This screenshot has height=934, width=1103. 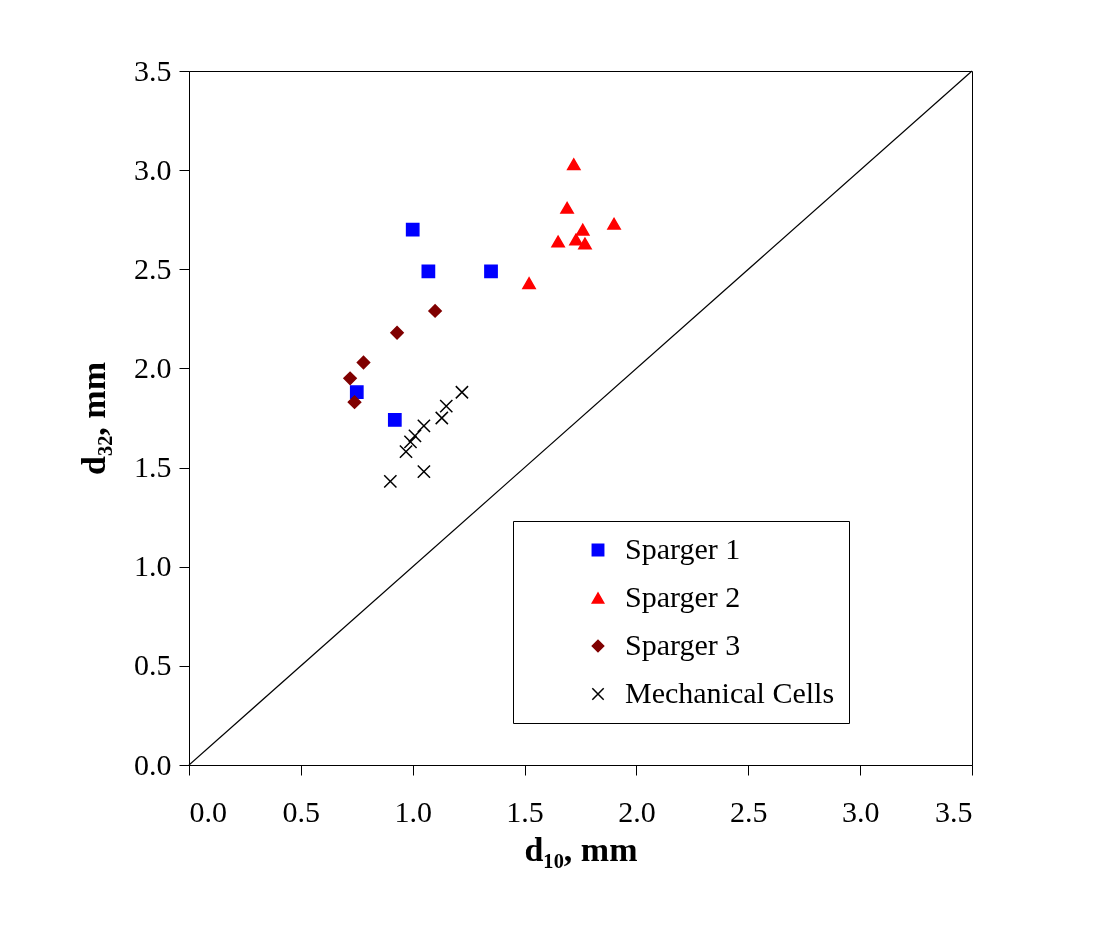 I want to click on x-tick-label: 1.0, so click(x=413, y=811).